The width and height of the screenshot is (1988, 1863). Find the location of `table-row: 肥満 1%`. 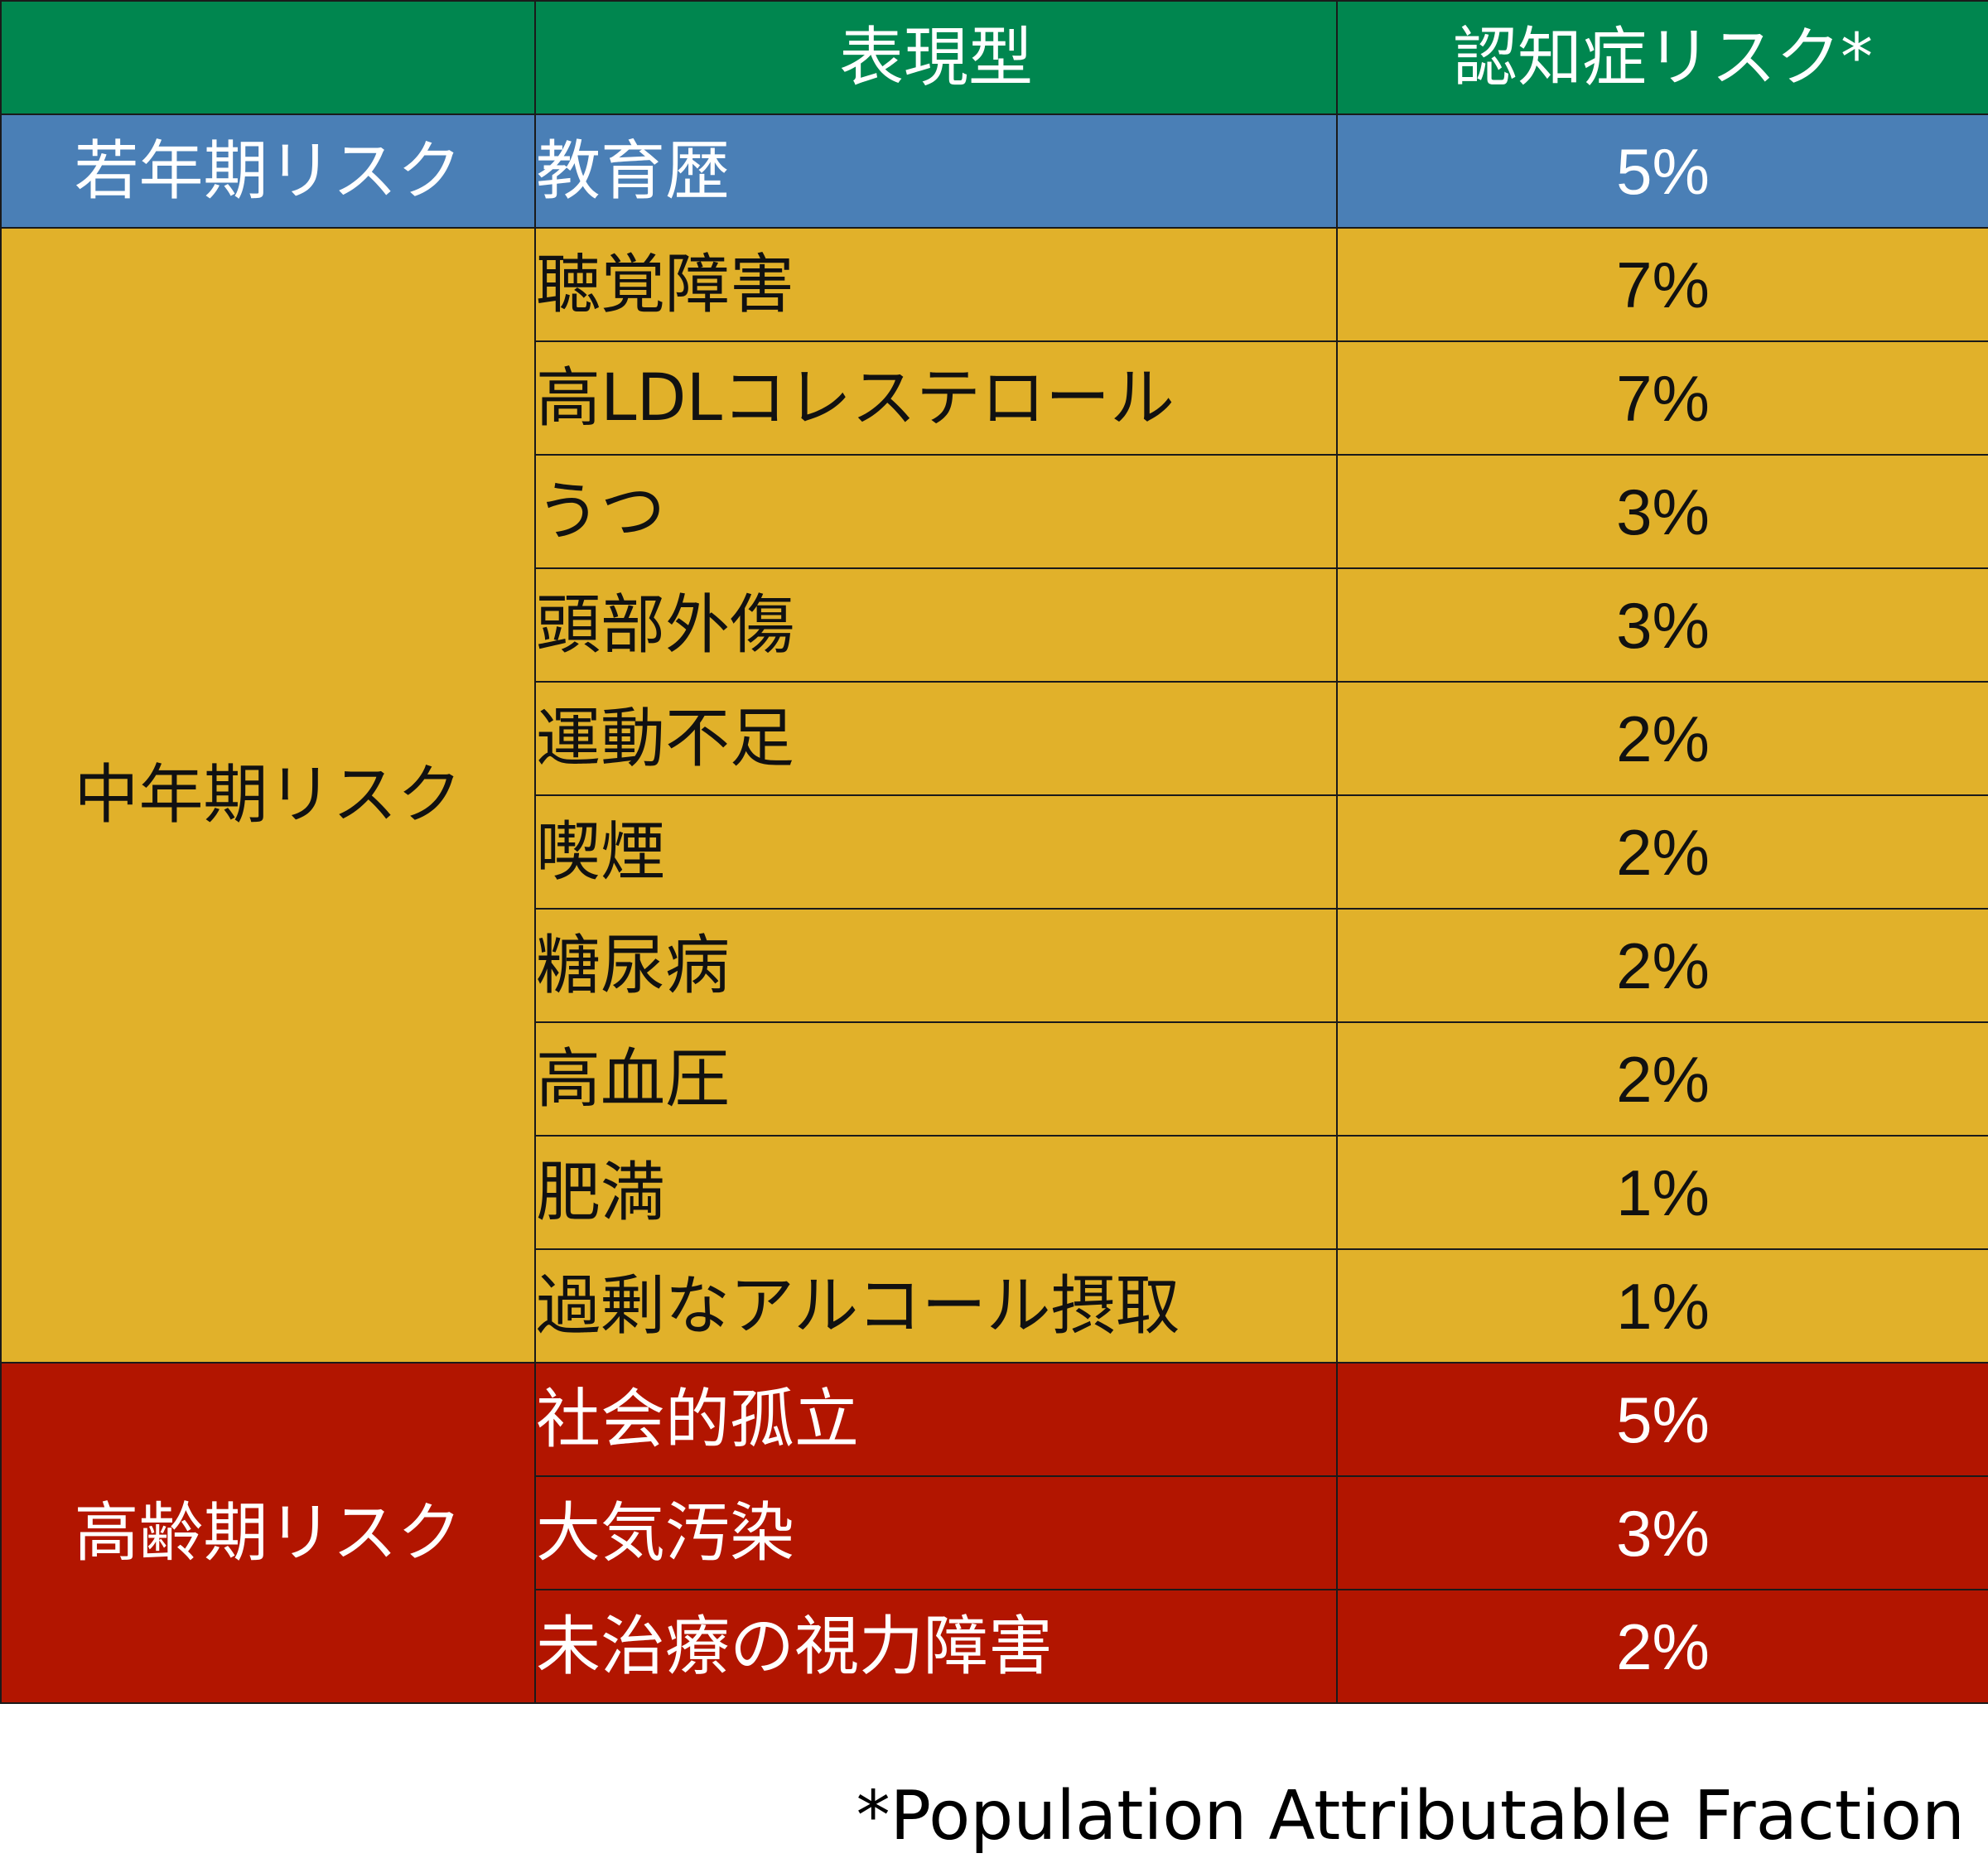

table-row: 肥満 1% is located at coordinates (994, 1192).